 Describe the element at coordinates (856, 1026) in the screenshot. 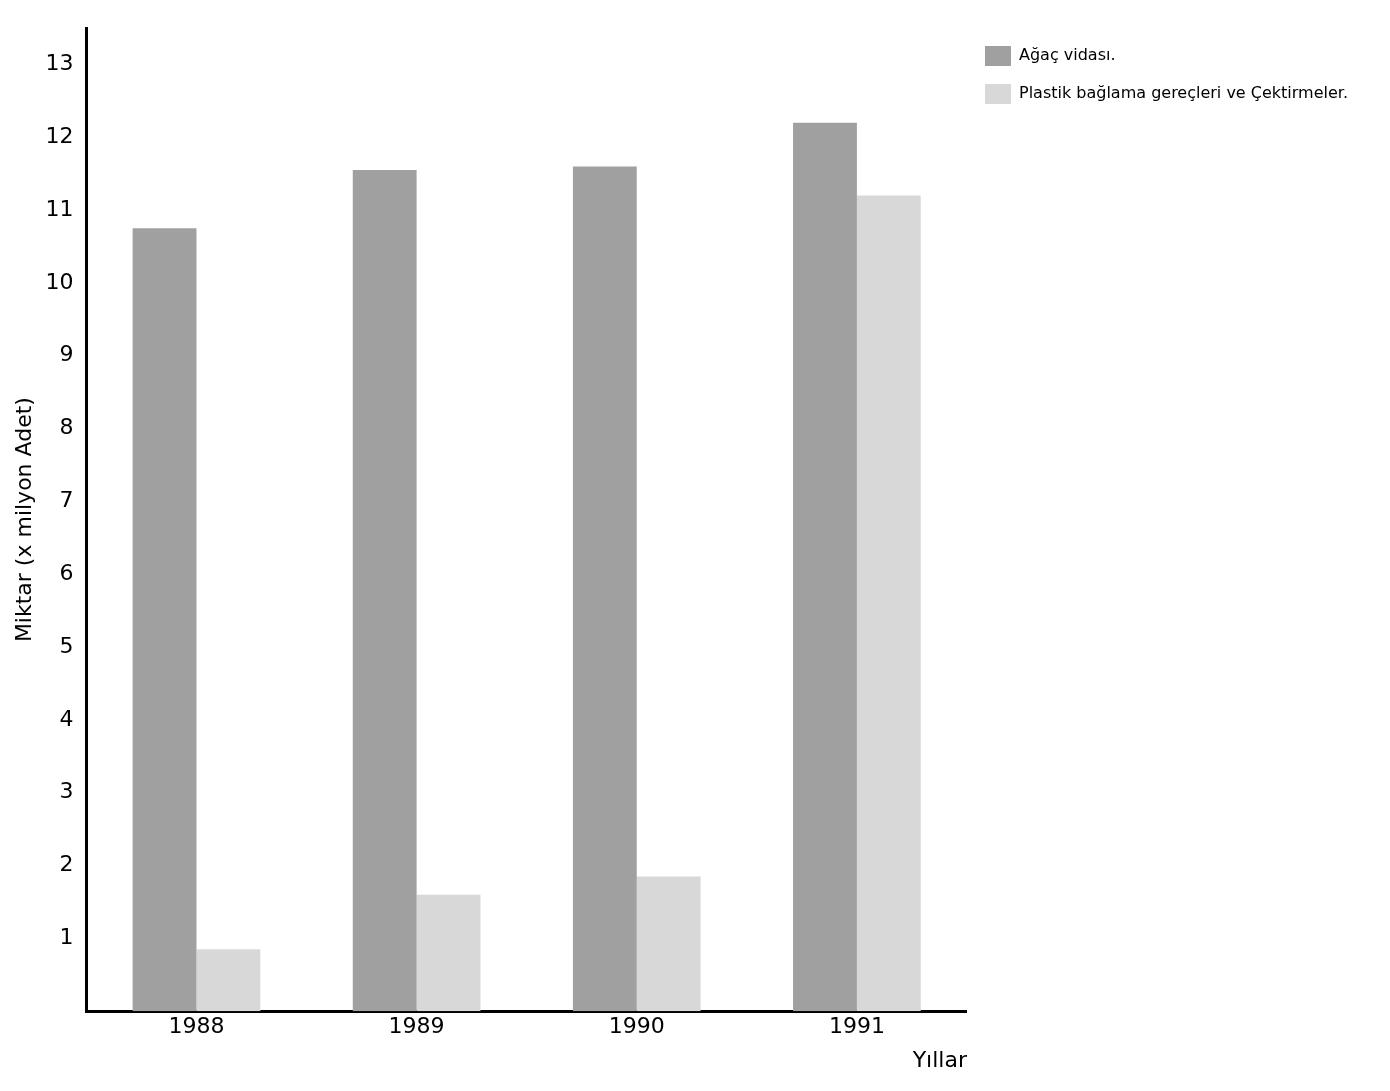

I see `x-tick-label: 1991` at that location.